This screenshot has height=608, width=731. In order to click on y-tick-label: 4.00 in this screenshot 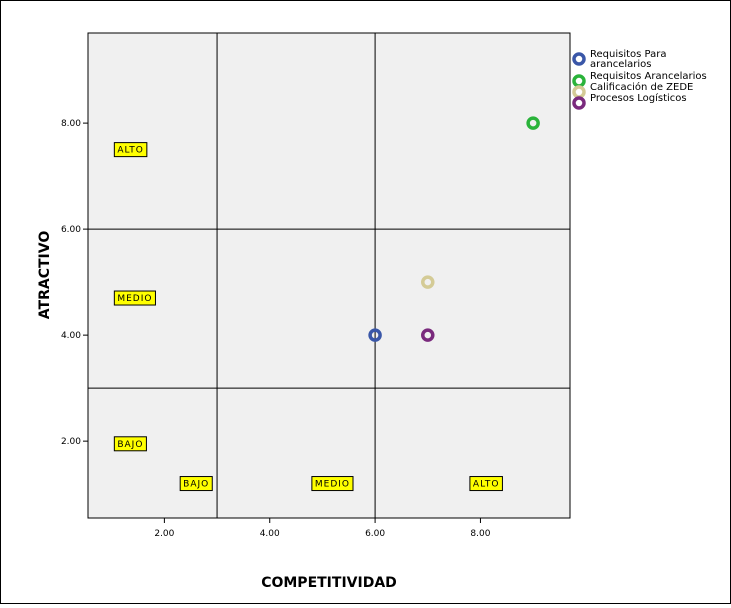, I will do `click(71, 336)`.